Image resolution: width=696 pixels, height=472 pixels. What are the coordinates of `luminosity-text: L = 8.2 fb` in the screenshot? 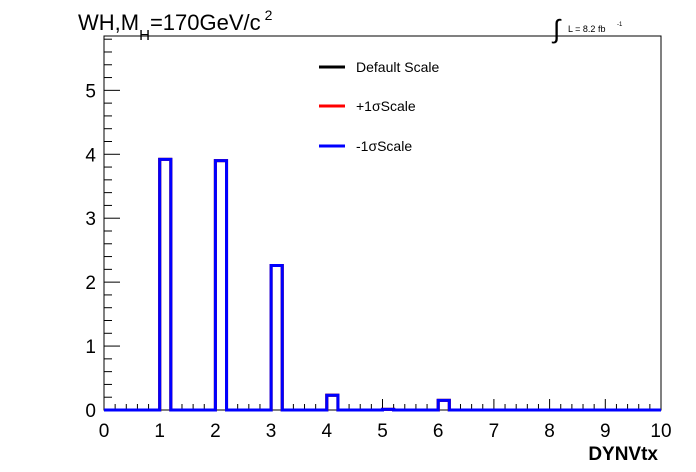 It's located at (586, 29).